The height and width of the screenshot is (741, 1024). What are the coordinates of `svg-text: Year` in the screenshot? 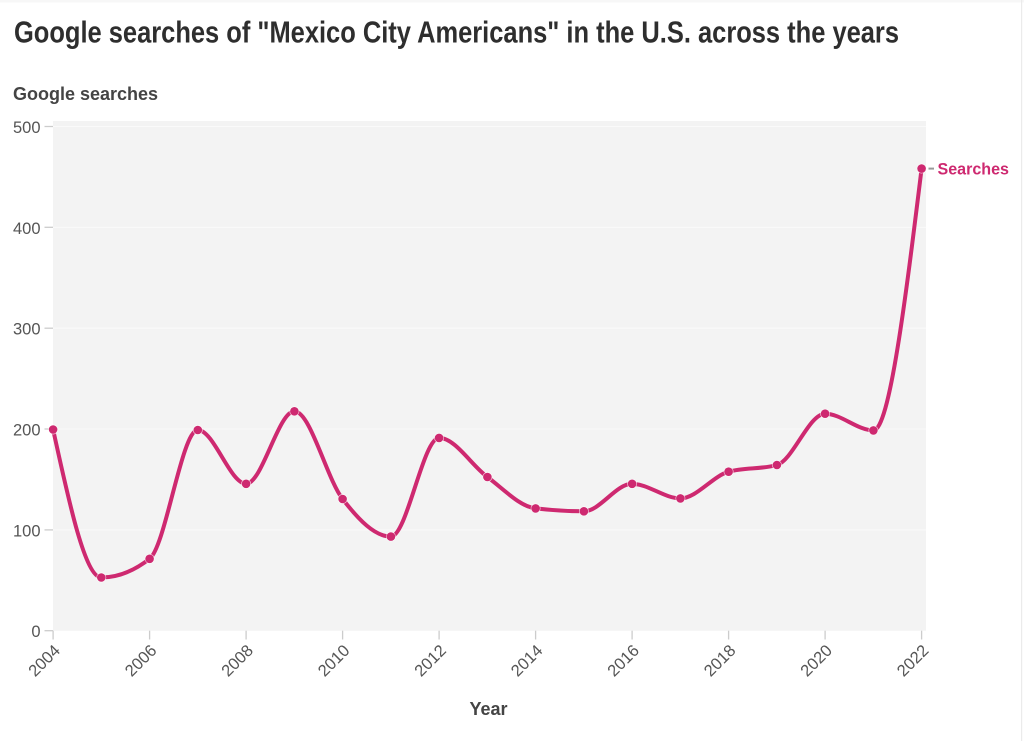 It's located at (488, 709).